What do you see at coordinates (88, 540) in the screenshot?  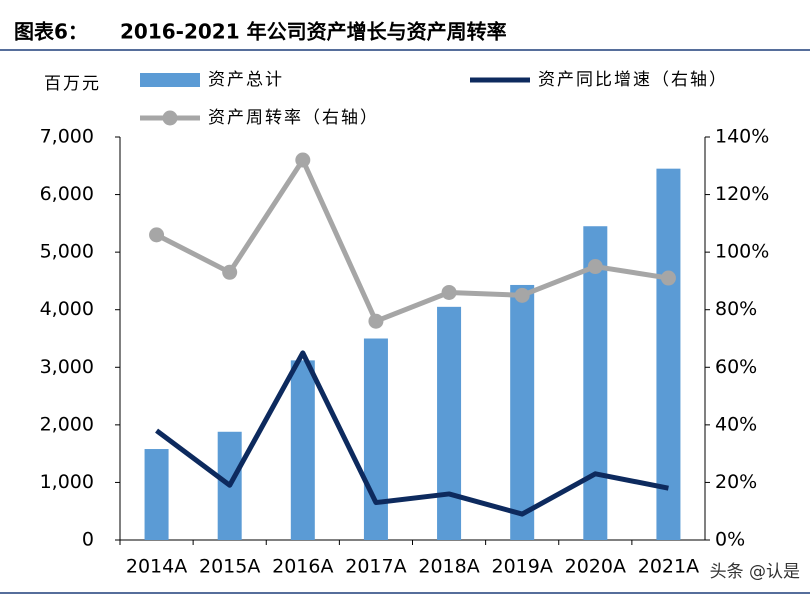 I see `y-tick-label: 0` at bounding box center [88, 540].